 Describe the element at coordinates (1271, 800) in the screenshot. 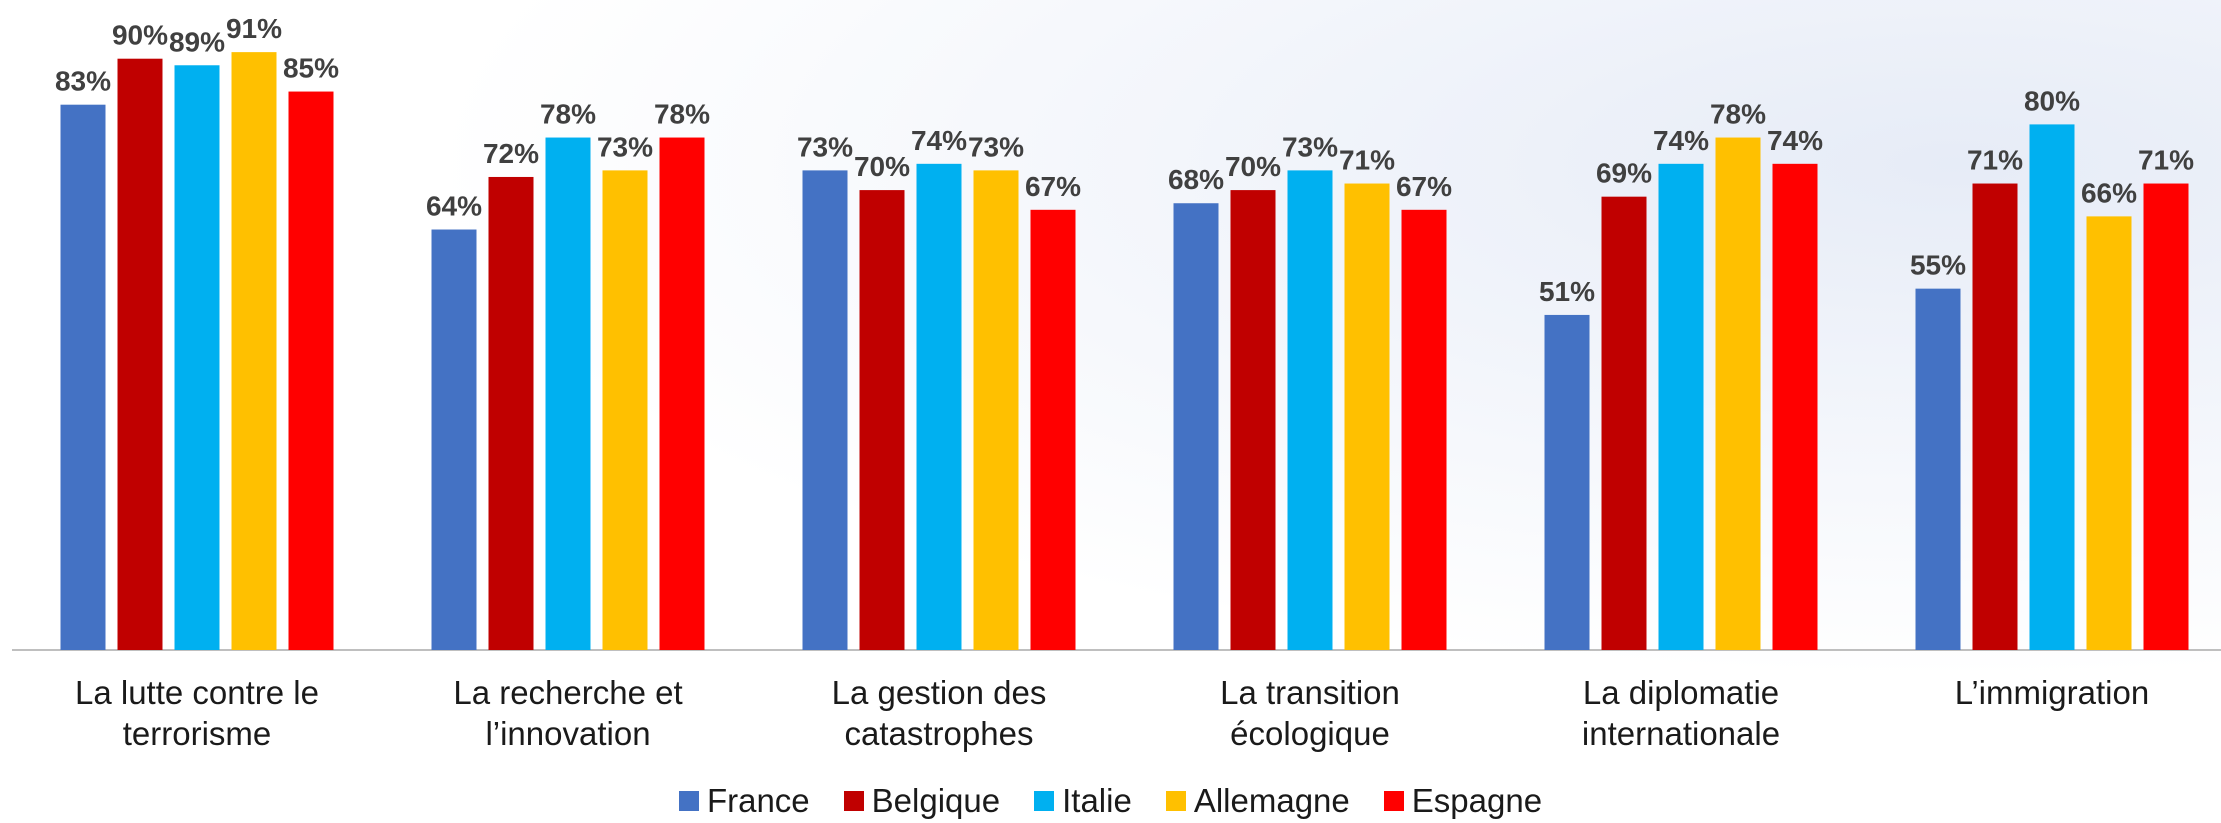

I see `legend-label: Allemagne` at that location.